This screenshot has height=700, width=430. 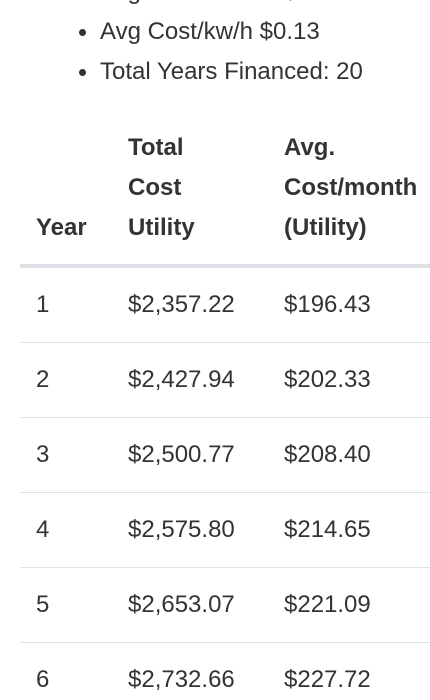 I want to click on table-row: 1 $2,357.22 $196.43, so click(x=225, y=304).